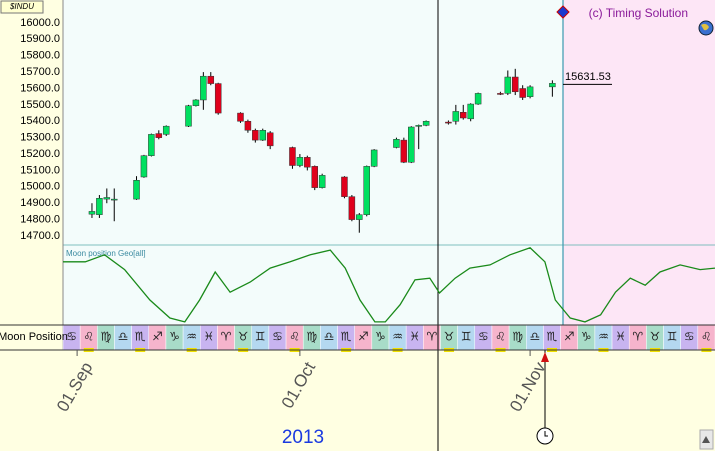 This screenshot has height=451, width=715. I want to click on now-marker, so click(563, 12).